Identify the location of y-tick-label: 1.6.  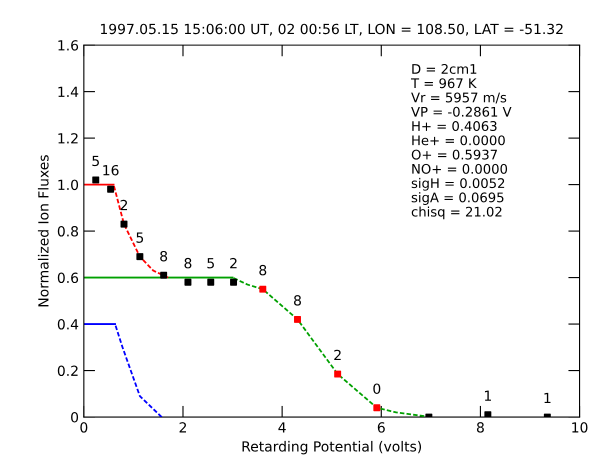
(68, 45).